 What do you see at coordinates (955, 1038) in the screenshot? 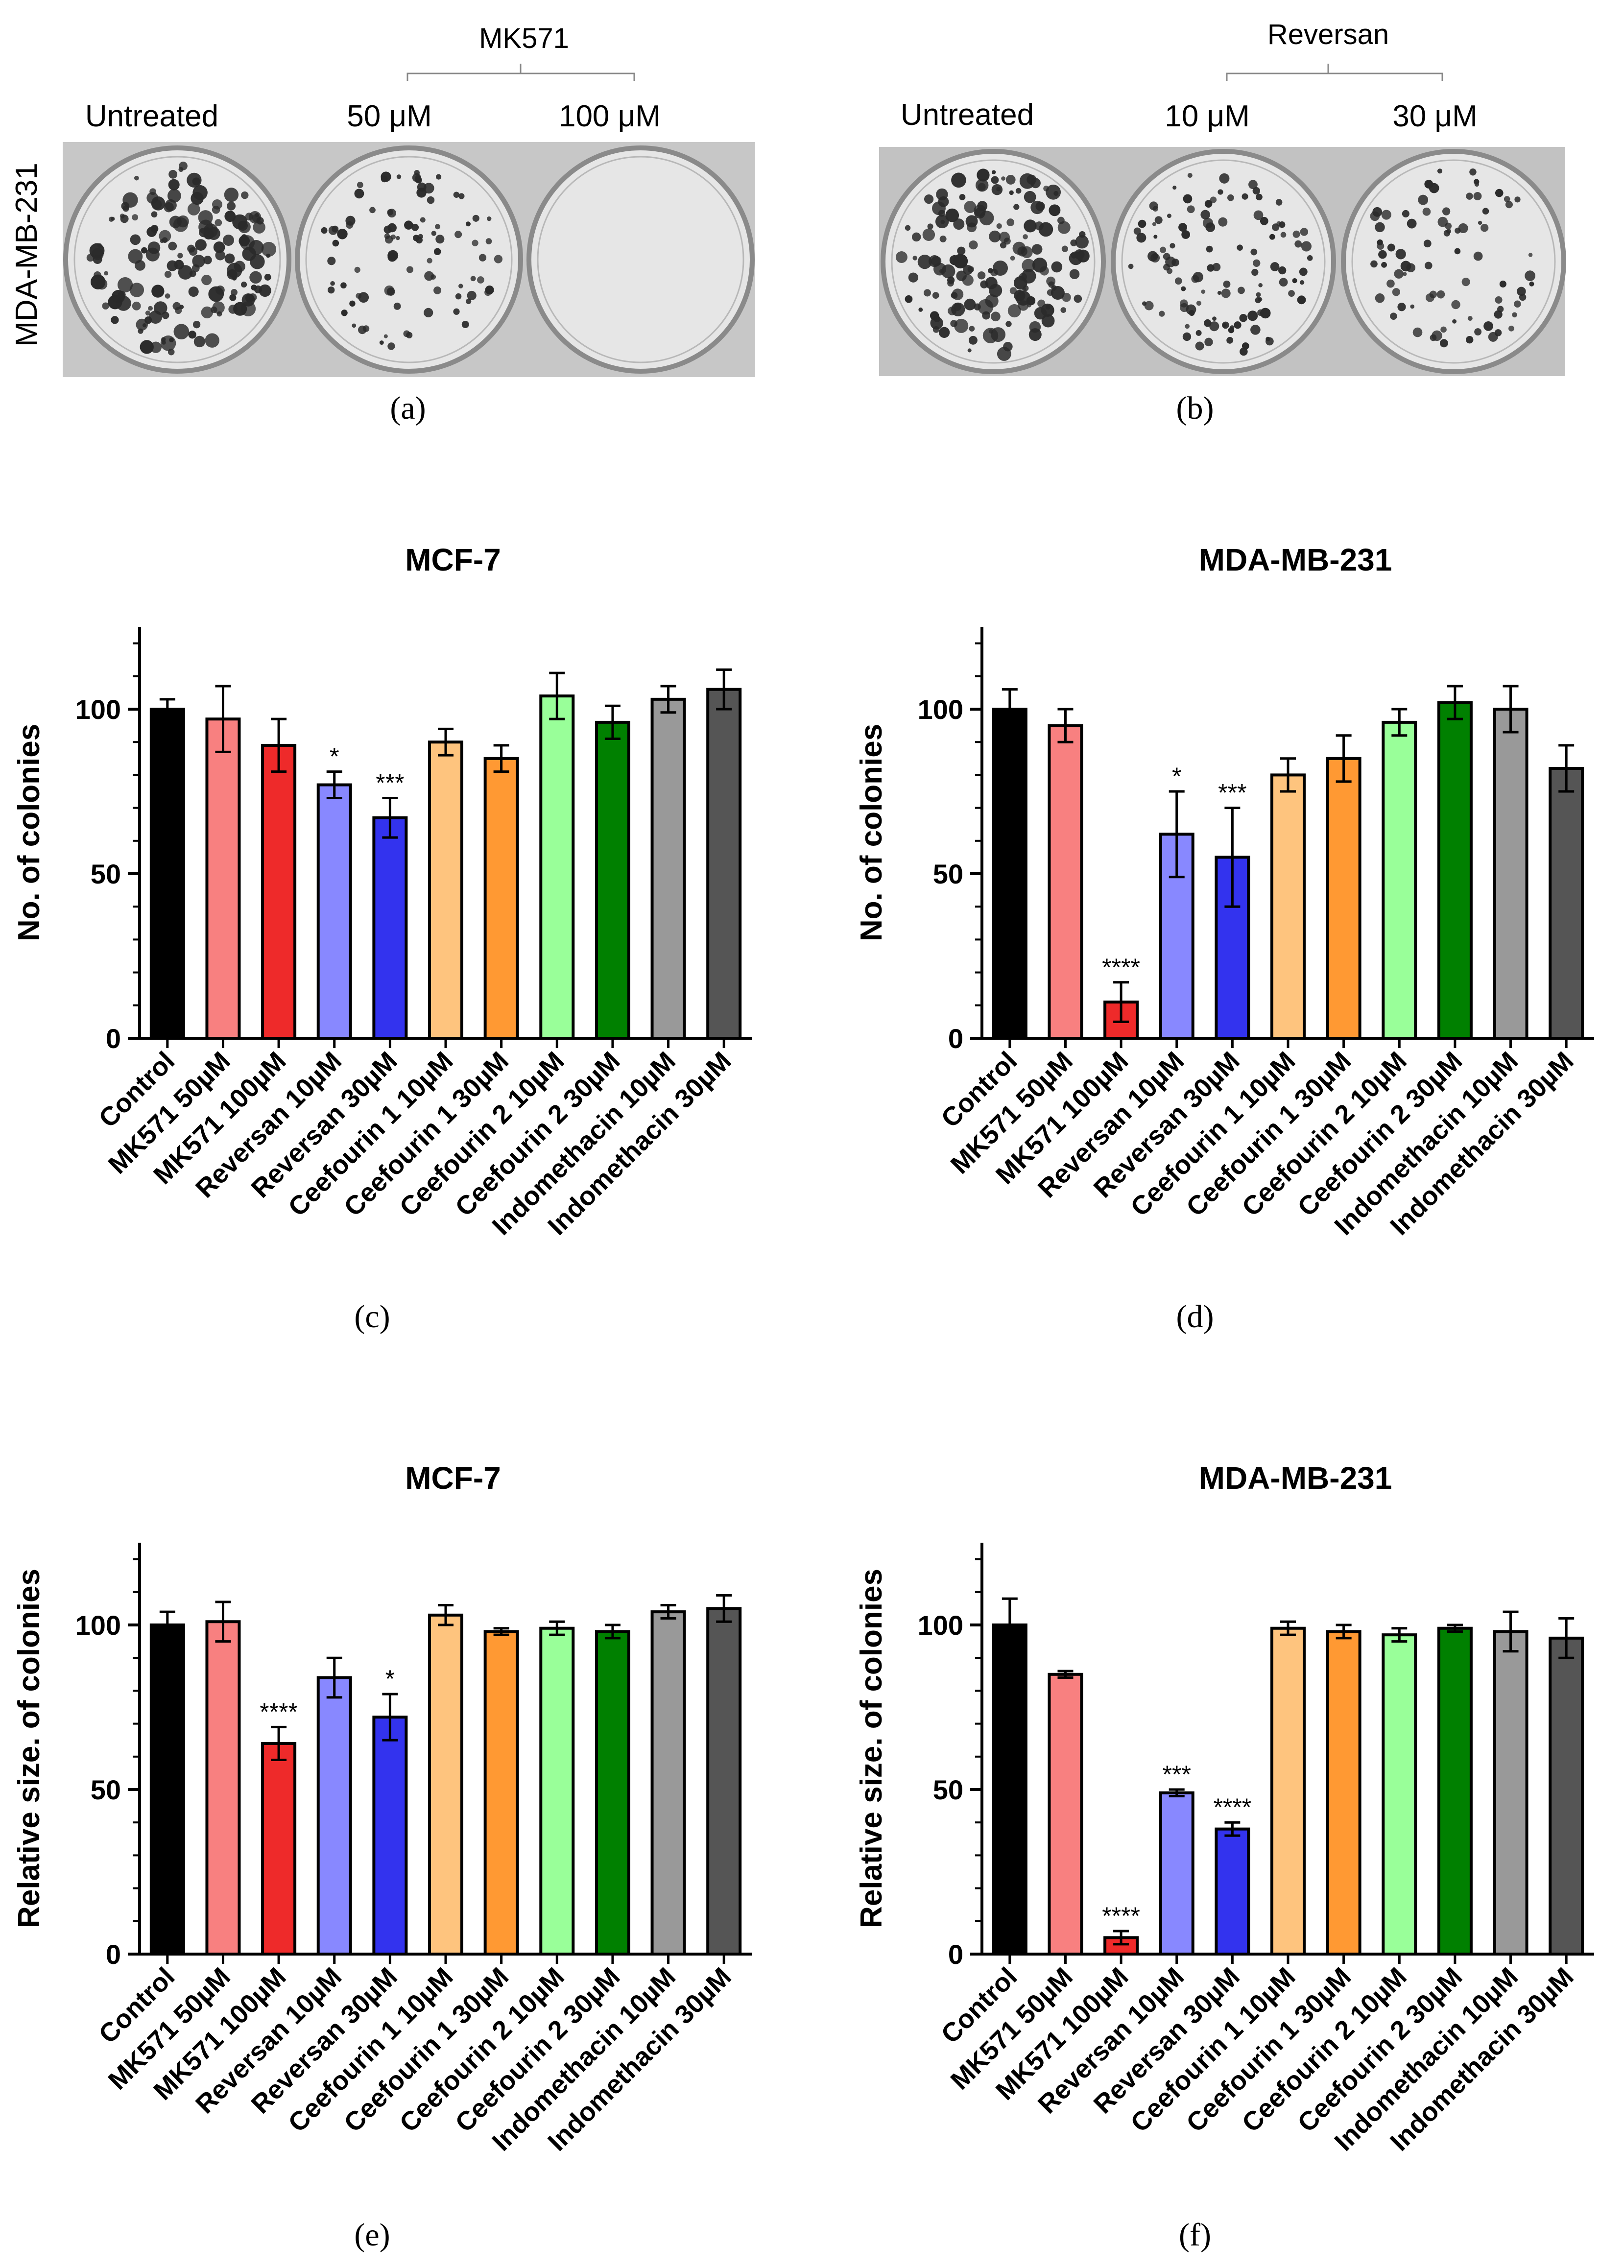
I see `chart-d-y-tick-label: 0` at bounding box center [955, 1038].